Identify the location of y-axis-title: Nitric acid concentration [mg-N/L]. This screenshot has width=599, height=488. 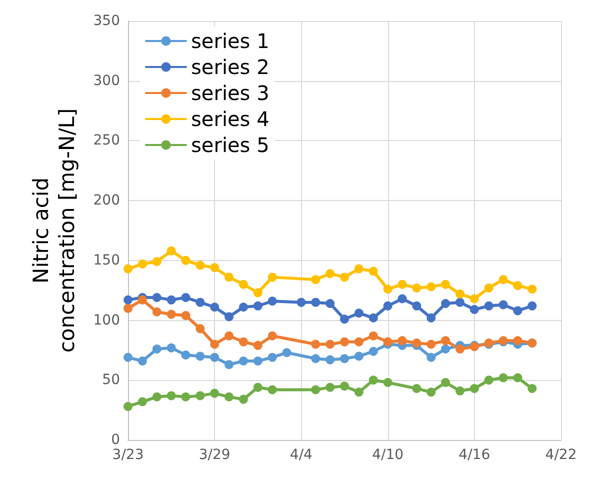
(54, 230).